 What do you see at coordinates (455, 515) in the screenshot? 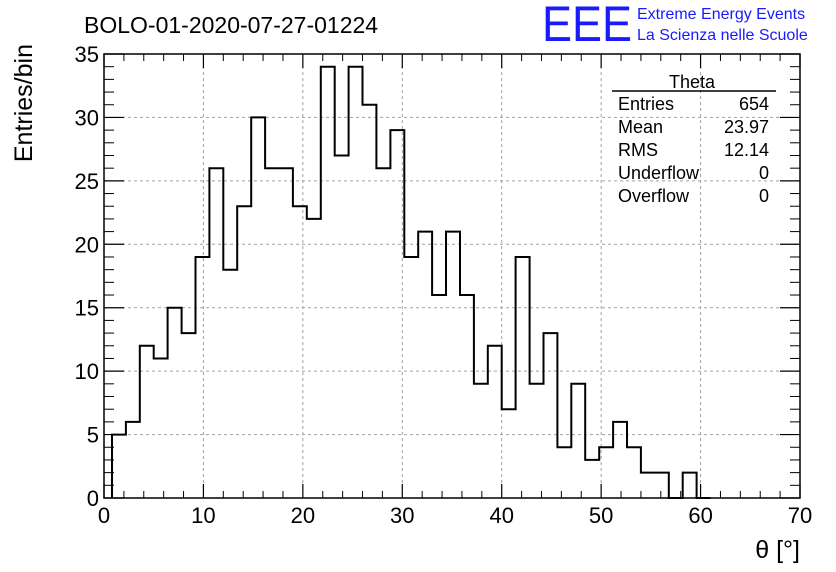
I see `x-tick-labels: 0 10 20 30 40 50 60 70` at bounding box center [455, 515].